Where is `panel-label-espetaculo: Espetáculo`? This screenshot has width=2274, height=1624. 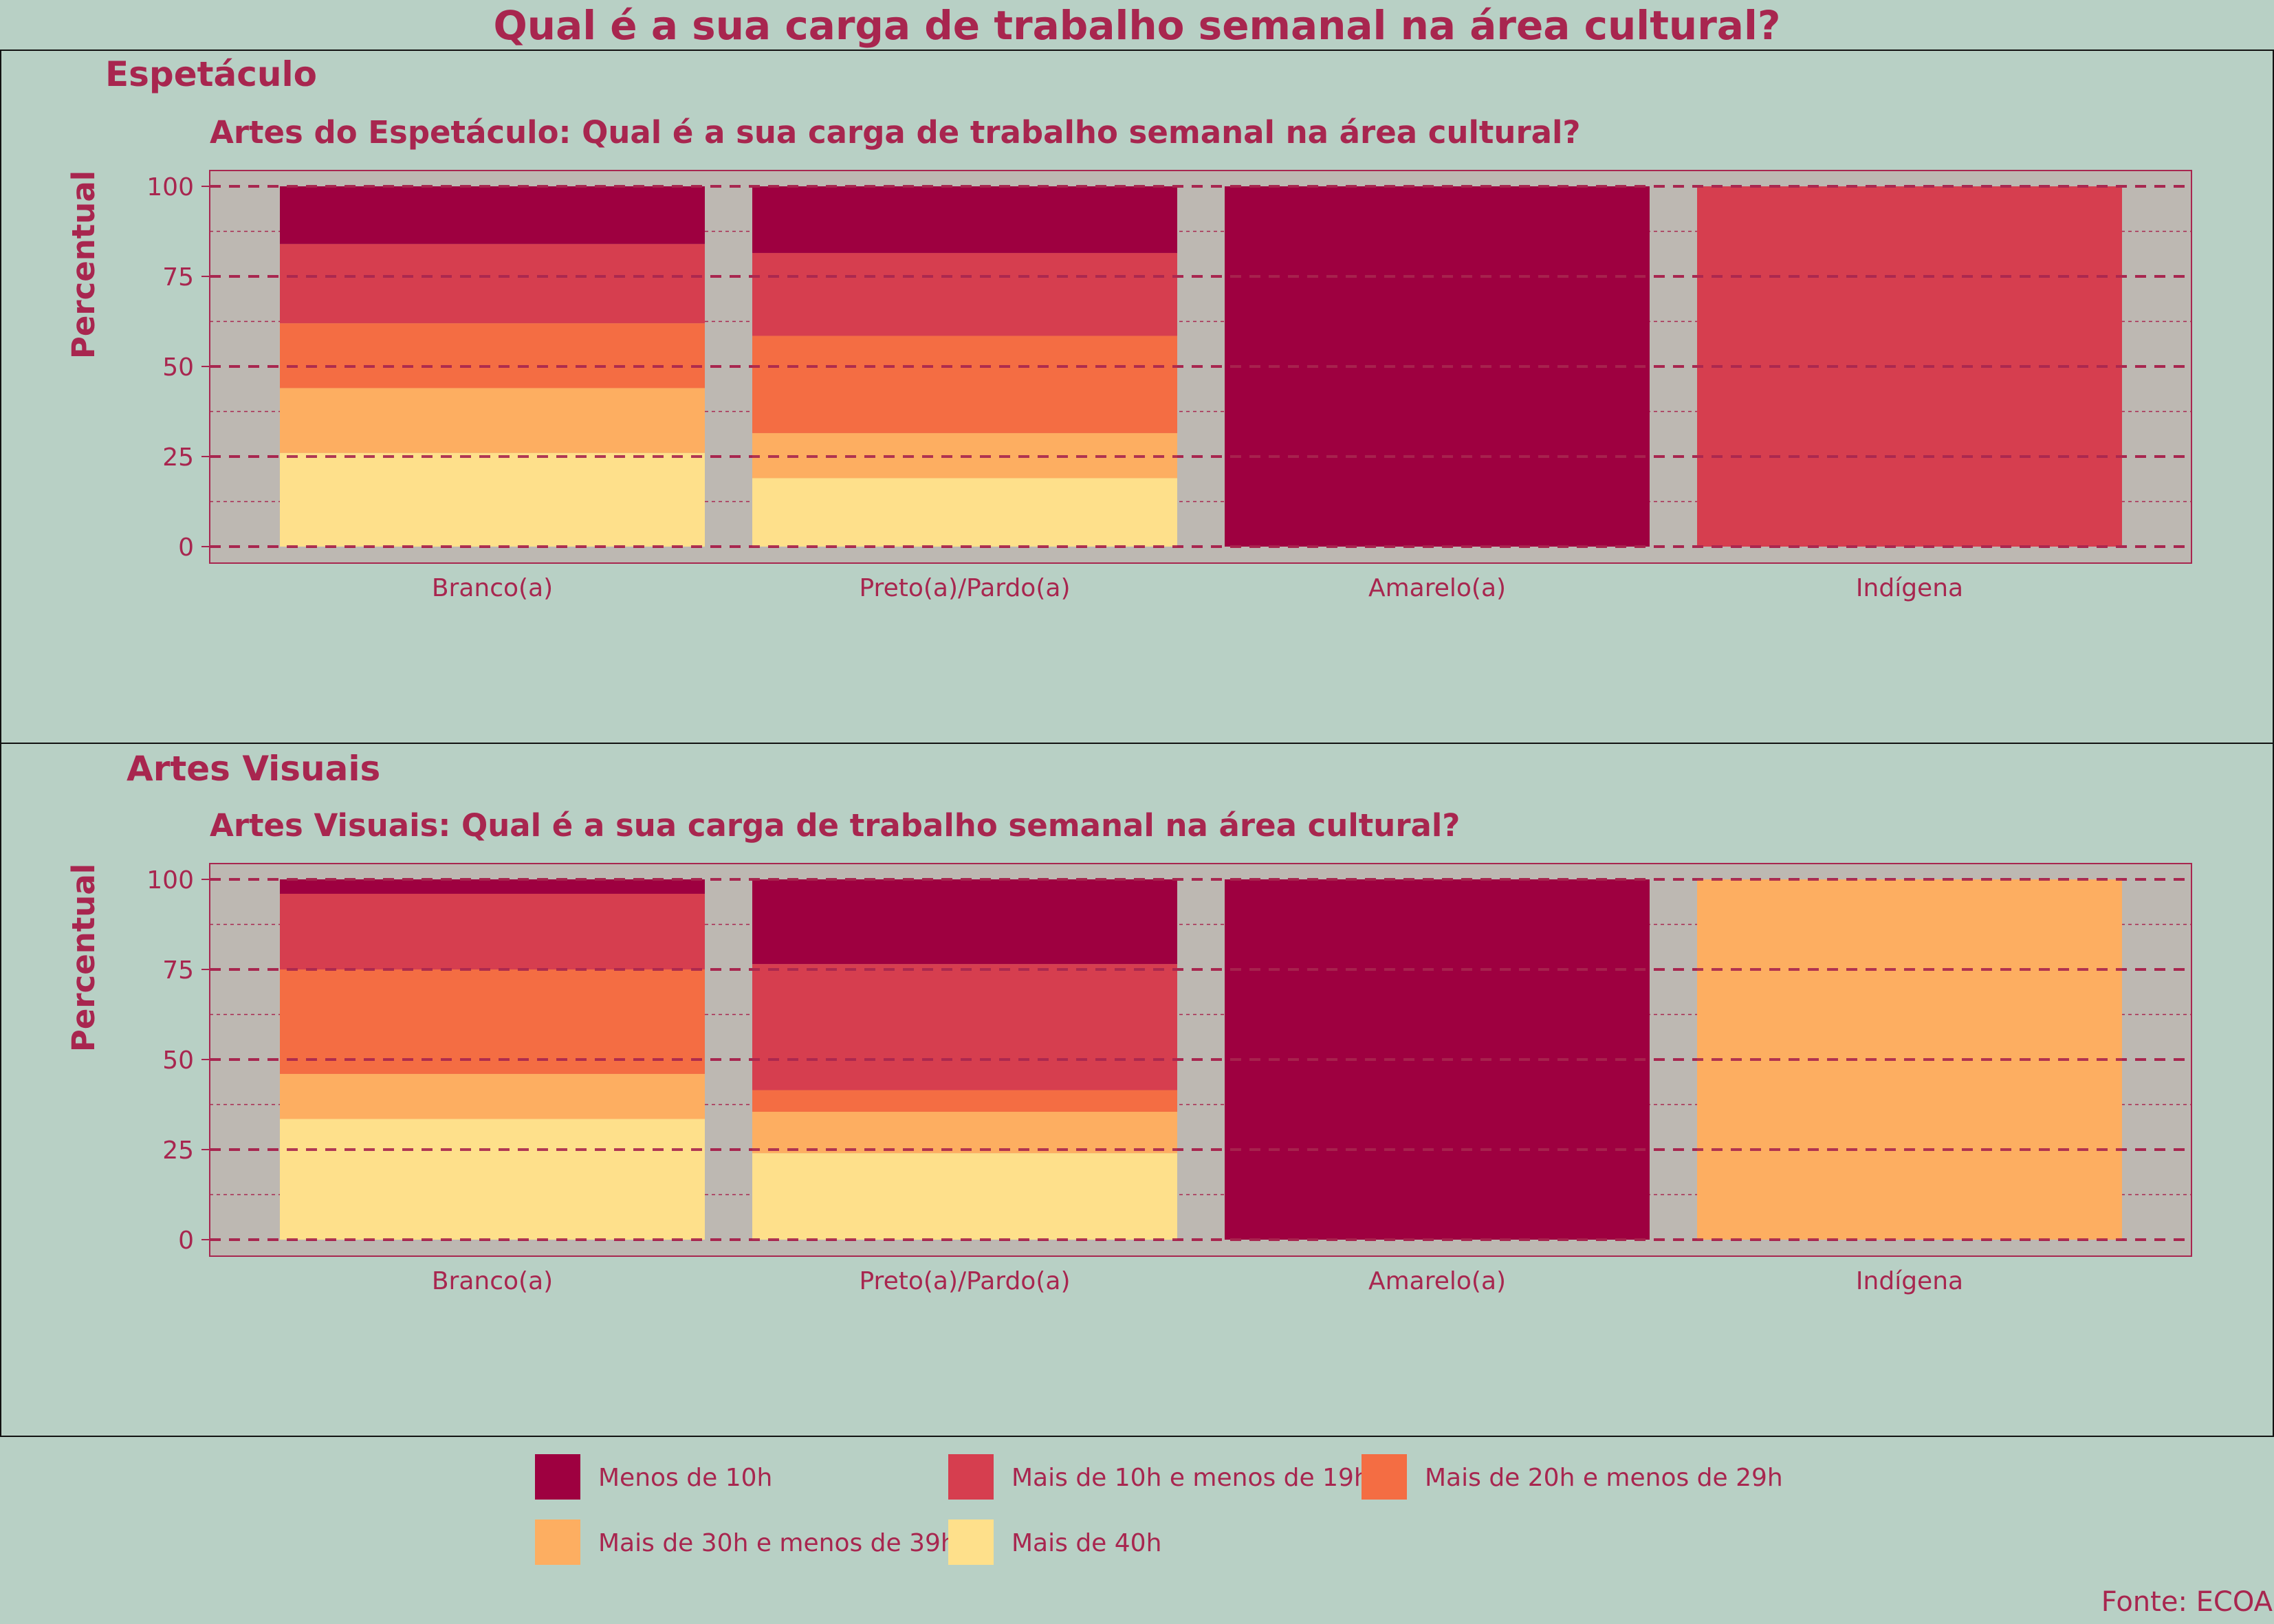
panel-label-espetaculo: Espetáculo is located at coordinates (211, 74).